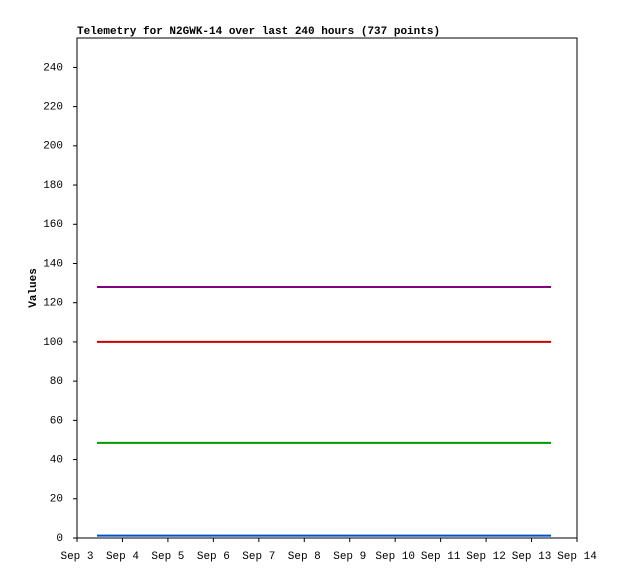 The image size is (618, 579). I want to click on x-tick-label: Sep 13, so click(532, 557).